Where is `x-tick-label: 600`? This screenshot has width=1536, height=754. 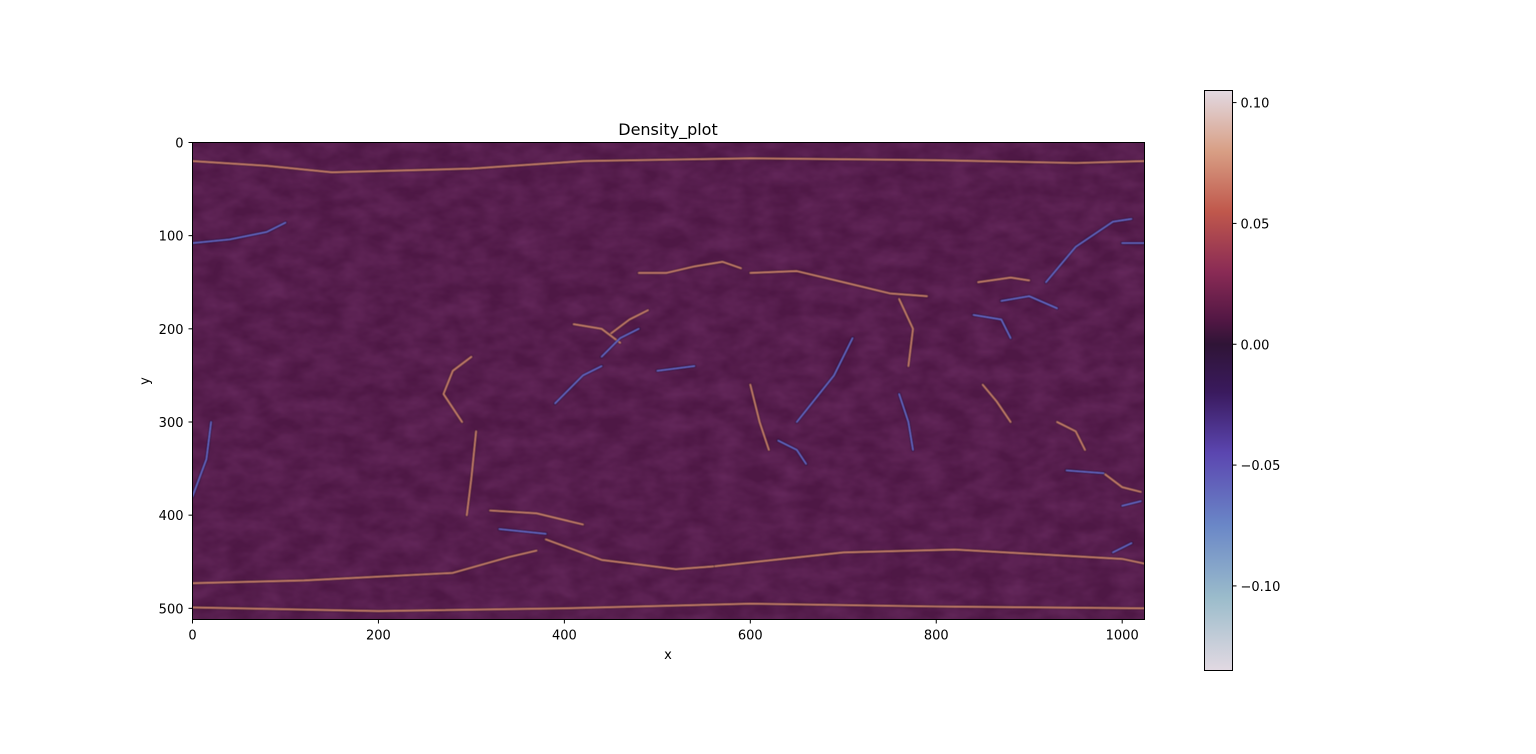
x-tick-label: 600 is located at coordinates (750, 636).